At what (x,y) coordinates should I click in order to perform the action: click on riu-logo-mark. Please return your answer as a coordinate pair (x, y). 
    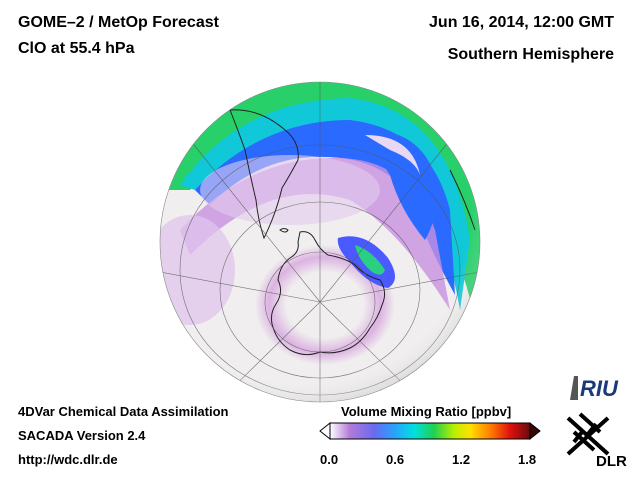
    Looking at the image, I should click on (574, 388).